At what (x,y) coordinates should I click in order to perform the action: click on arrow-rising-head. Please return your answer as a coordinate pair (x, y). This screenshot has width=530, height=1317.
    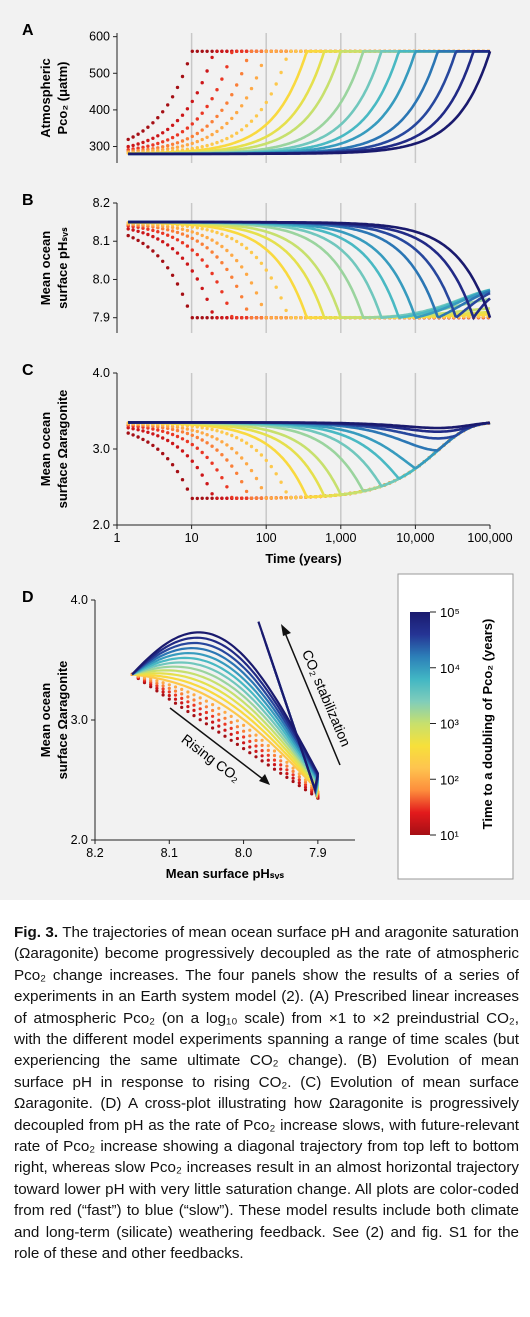
    Looking at the image, I should click on (264, 779).